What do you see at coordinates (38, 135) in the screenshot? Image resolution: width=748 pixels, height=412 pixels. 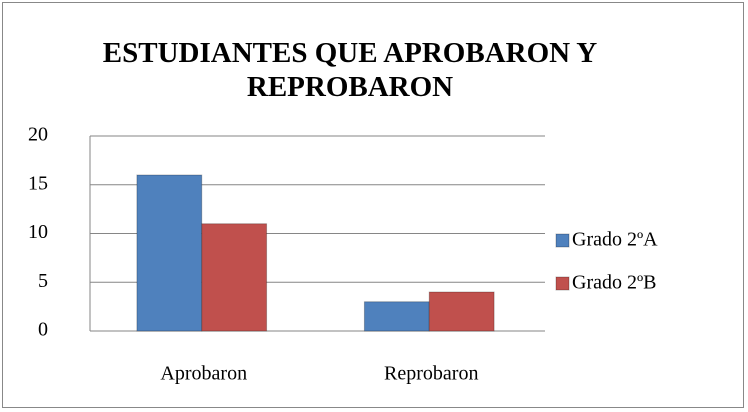 I see `y-tick-label: 20` at bounding box center [38, 135].